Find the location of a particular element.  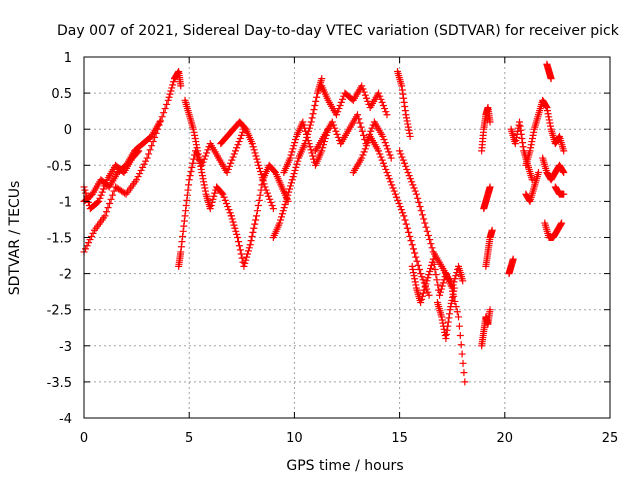

y-tick-label: 0 is located at coordinates (68, 130).